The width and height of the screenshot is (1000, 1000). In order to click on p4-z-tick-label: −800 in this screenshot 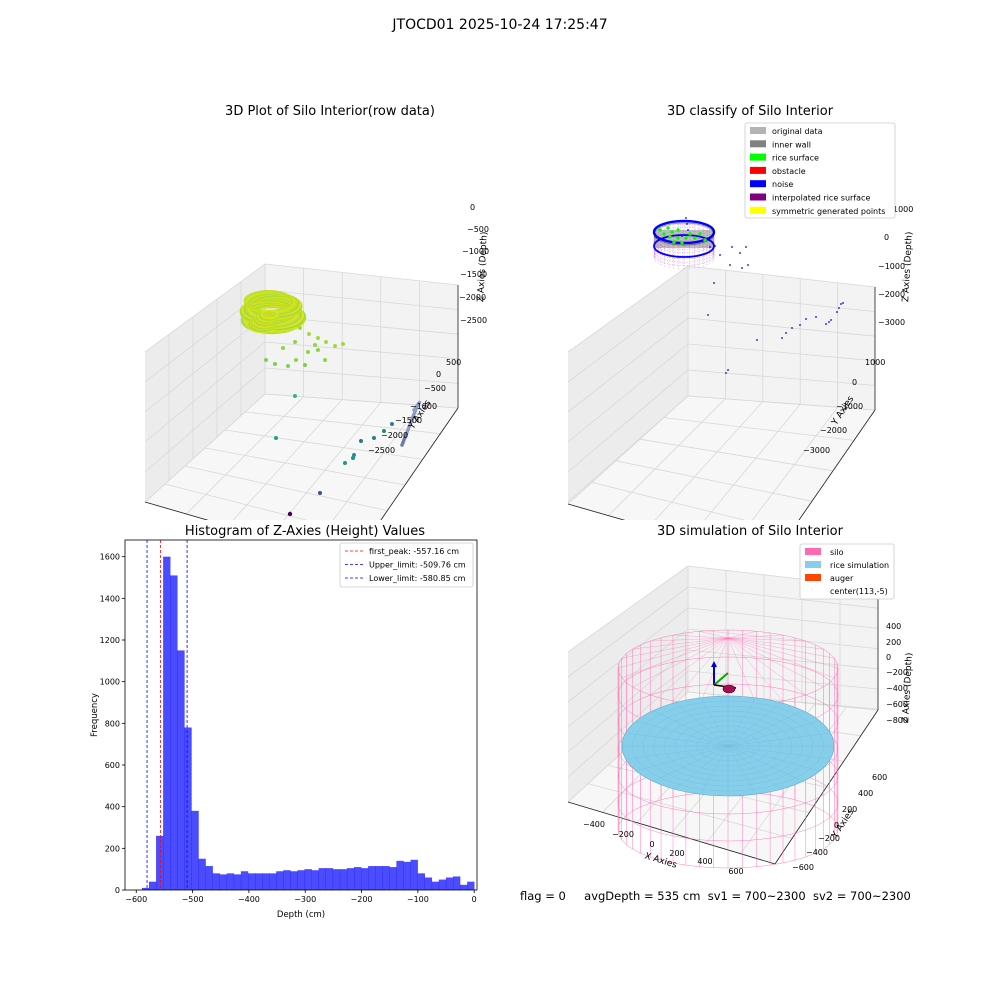, I will do `click(897, 720)`.